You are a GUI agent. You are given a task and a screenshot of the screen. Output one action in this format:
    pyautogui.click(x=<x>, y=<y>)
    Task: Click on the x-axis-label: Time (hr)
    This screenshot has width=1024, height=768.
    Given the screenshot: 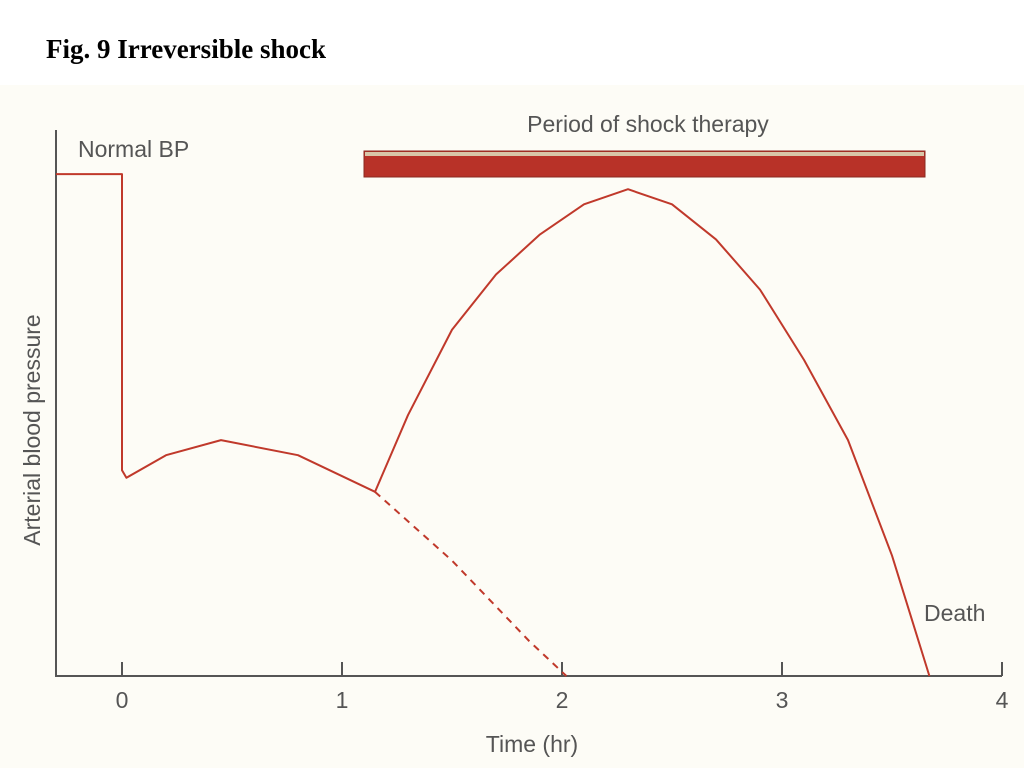 What is the action you would take?
    pyautogui.click(x=532, y=744)
    